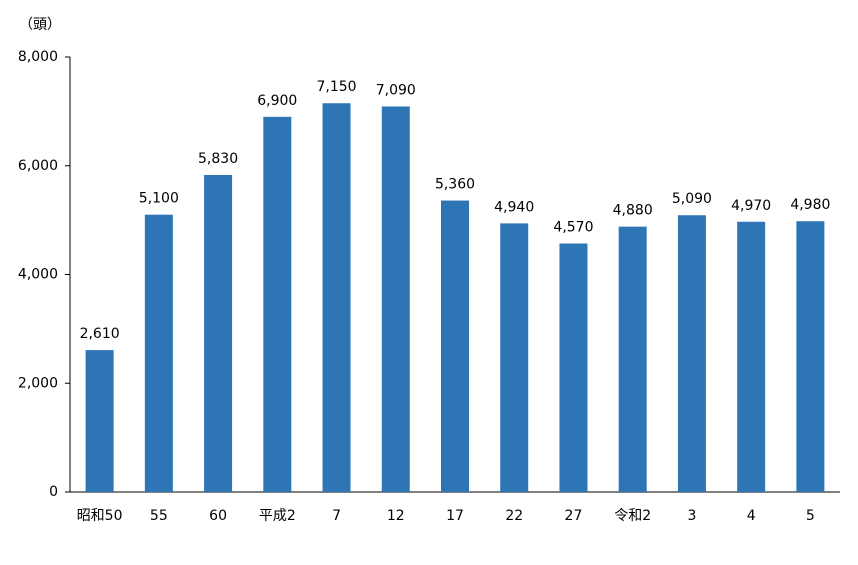  What do you see at coordinates (810, 516) in the screenshot?
I see `x-tick-label: 5` at bounding box center [810, 516].